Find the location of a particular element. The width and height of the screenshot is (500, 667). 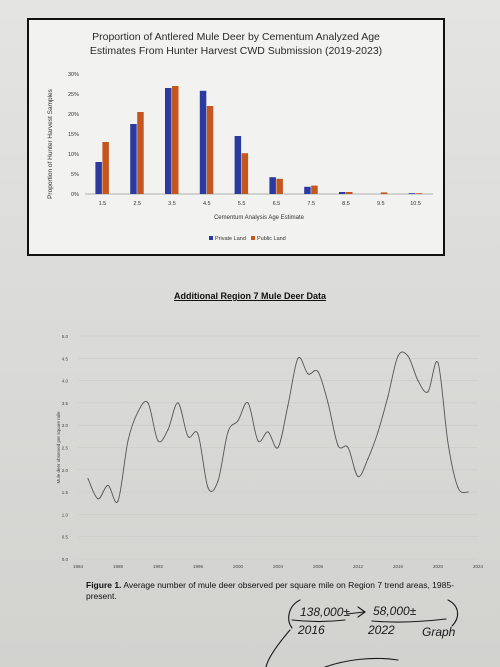

ink-year-2016: 2016 is located at coordinates (311, 630).